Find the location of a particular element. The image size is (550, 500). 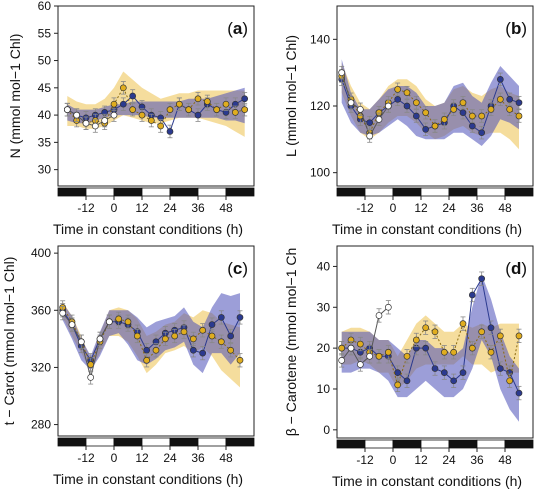

y-tick-label: 0 is located at coordinates (326, 430).